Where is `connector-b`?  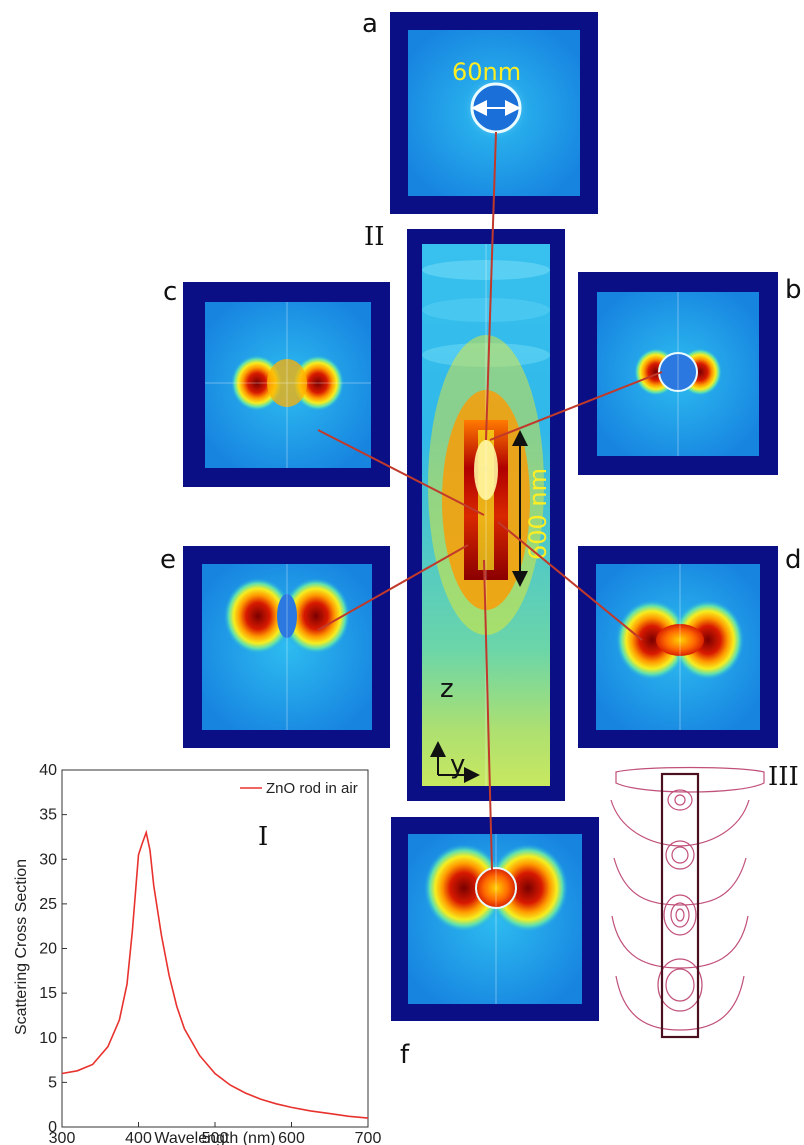 connector-b is located at coordinates (576, 406).